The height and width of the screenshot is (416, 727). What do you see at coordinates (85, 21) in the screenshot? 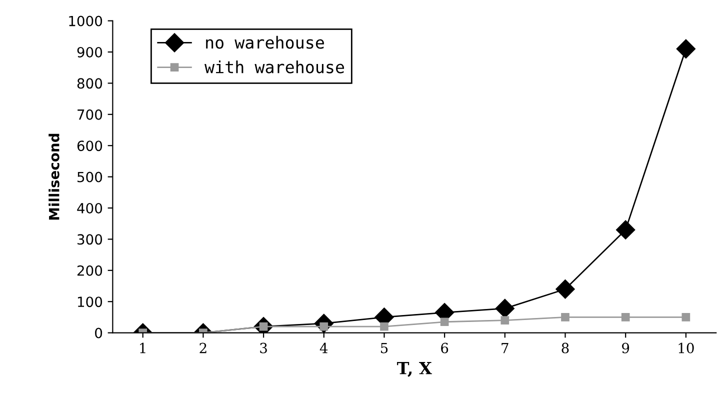
I see `y-tick-label: 1000` at bounding box center [85, 21].